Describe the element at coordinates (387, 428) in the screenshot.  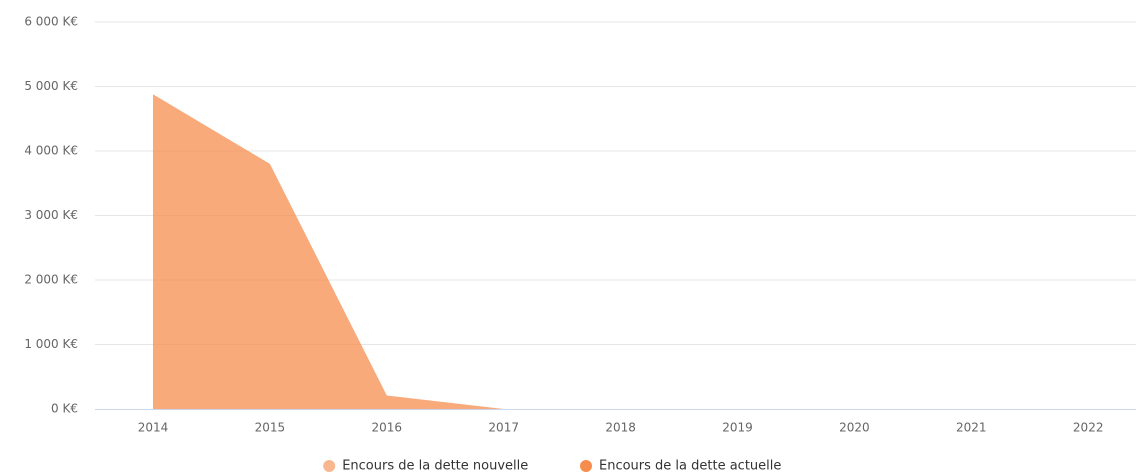
I see `x-tick-label: 2016` at that location.